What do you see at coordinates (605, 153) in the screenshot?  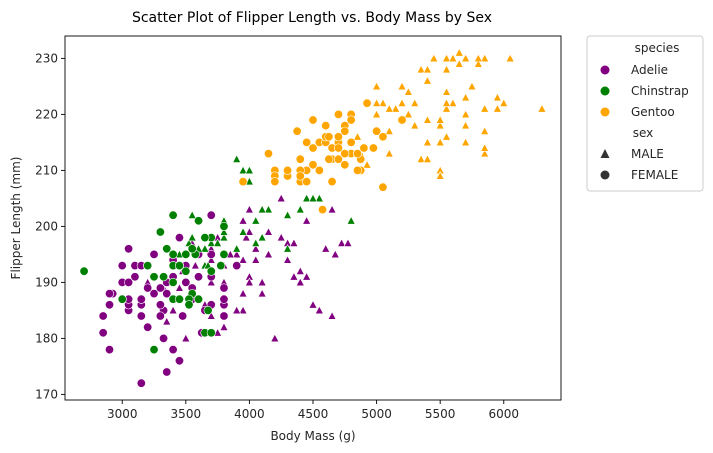 I see `legend-triangle-marker` at bounding box center [605, 153].